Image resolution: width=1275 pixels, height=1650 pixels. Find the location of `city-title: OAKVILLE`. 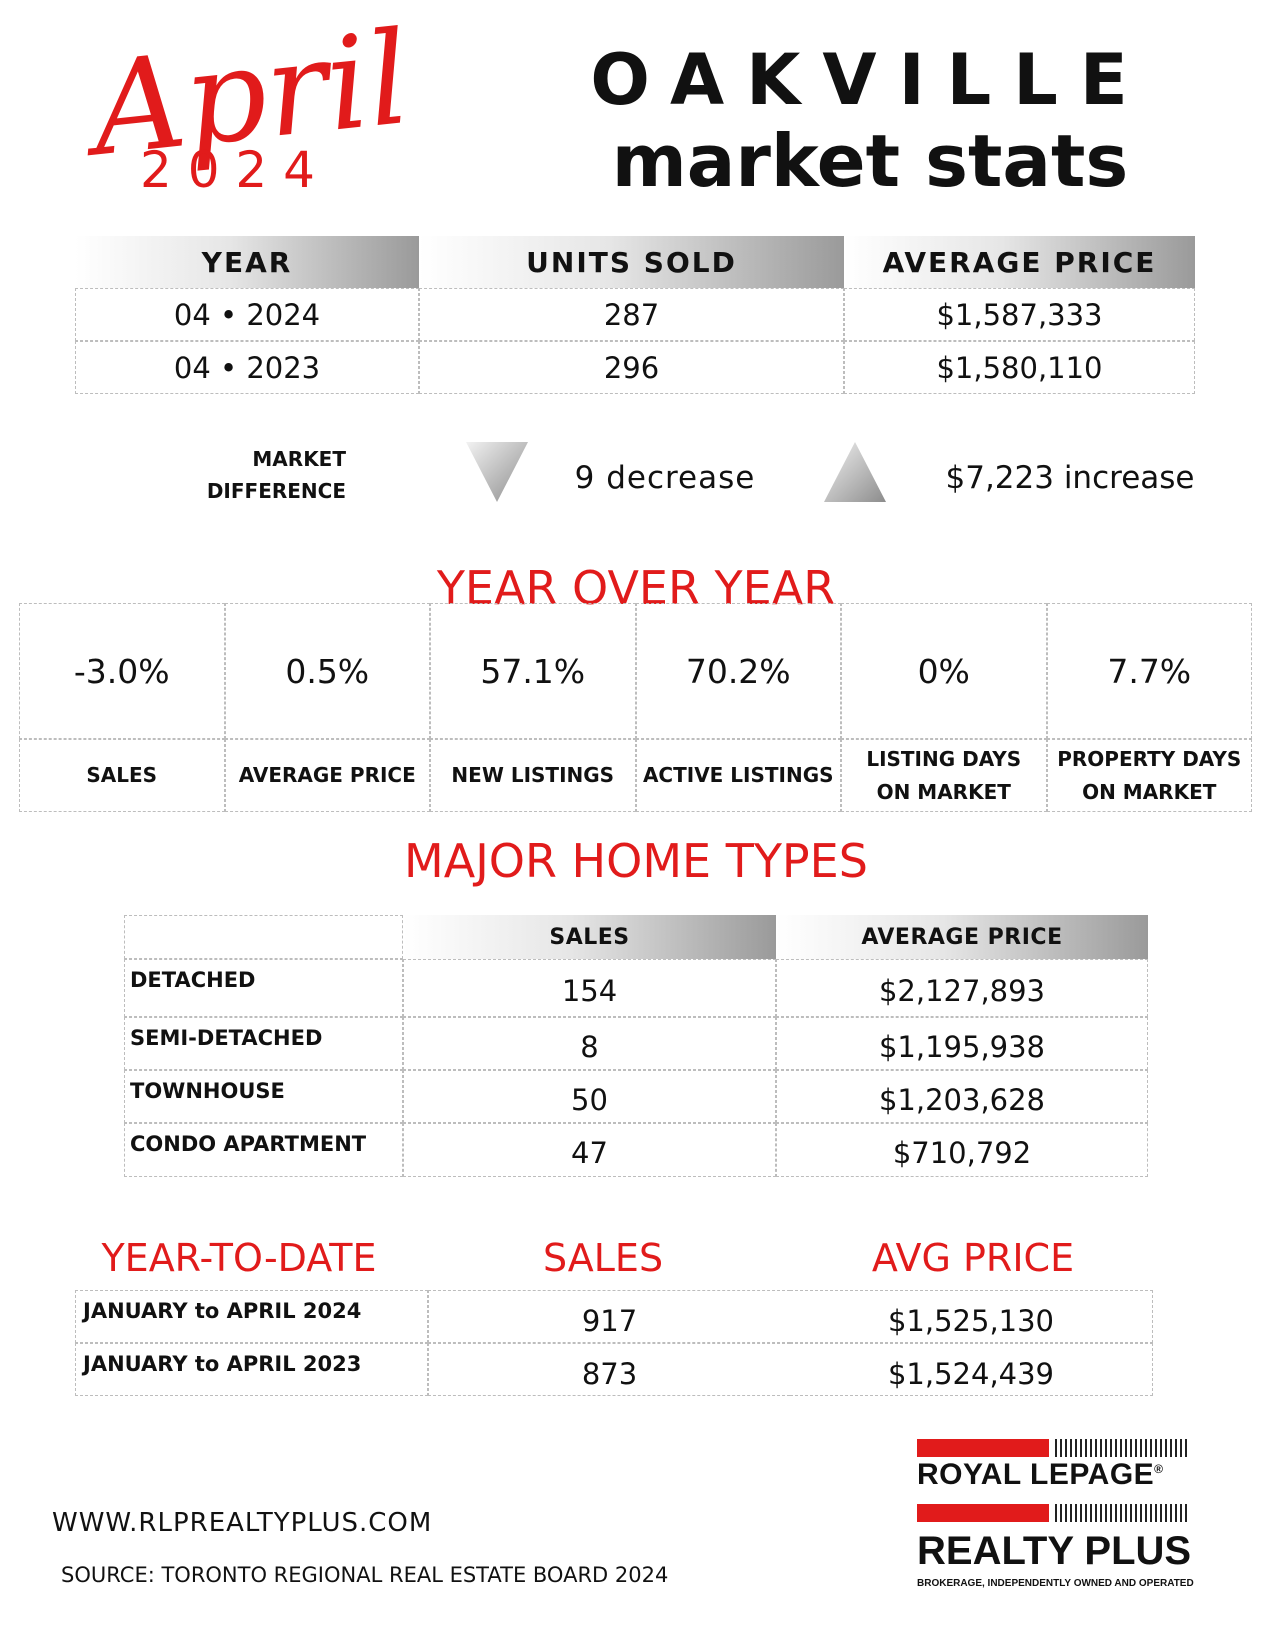

city-title: OAKVILLE is located at coordinates (870, 80).